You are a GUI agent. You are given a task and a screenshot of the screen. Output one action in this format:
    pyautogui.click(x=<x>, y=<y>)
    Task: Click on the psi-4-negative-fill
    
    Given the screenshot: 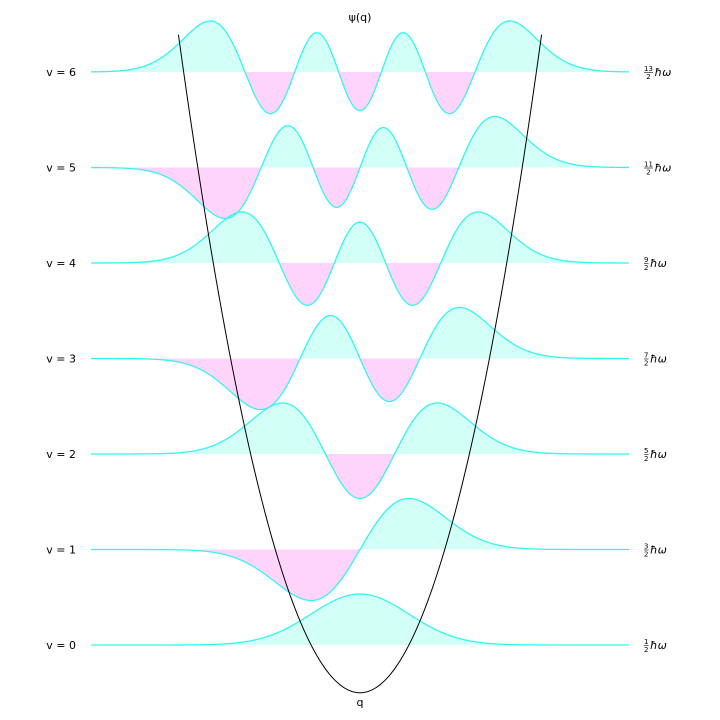 What is the action you would take?
    pyautogui.click(x=360, y=284)
    